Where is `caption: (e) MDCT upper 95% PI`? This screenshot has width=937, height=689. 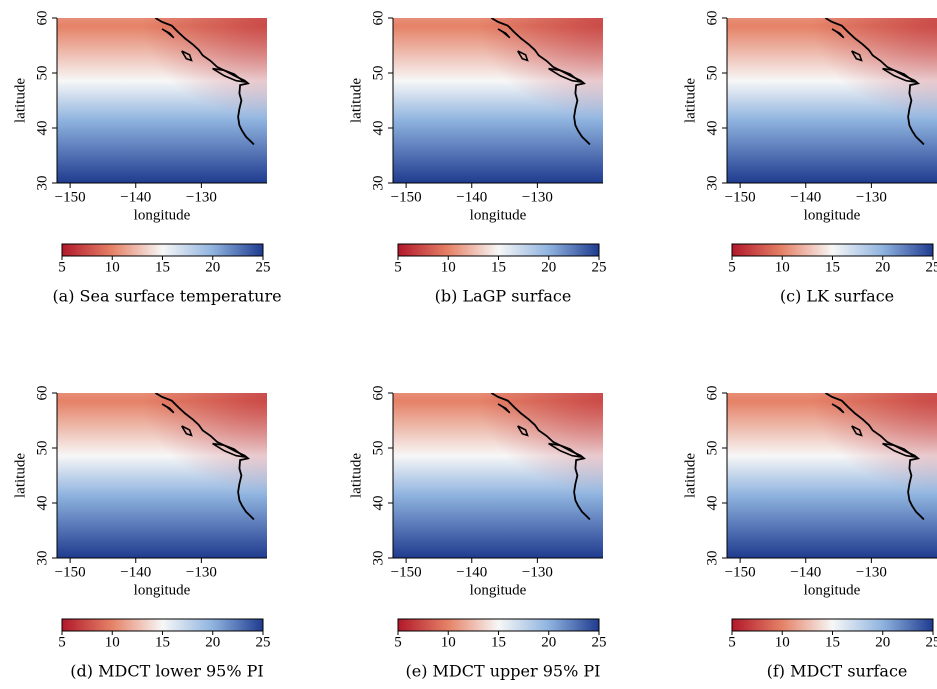 caption: (e) MDCT upper 95% PI is located at coordinates (503, 671).